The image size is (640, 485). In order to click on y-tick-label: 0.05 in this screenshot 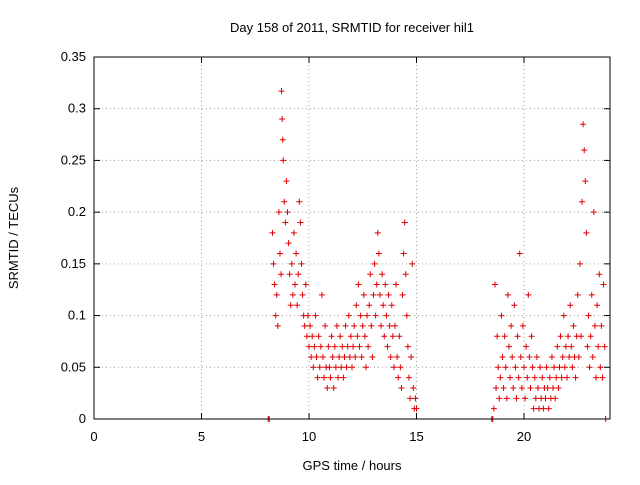, I will do `click(73, 366)`.